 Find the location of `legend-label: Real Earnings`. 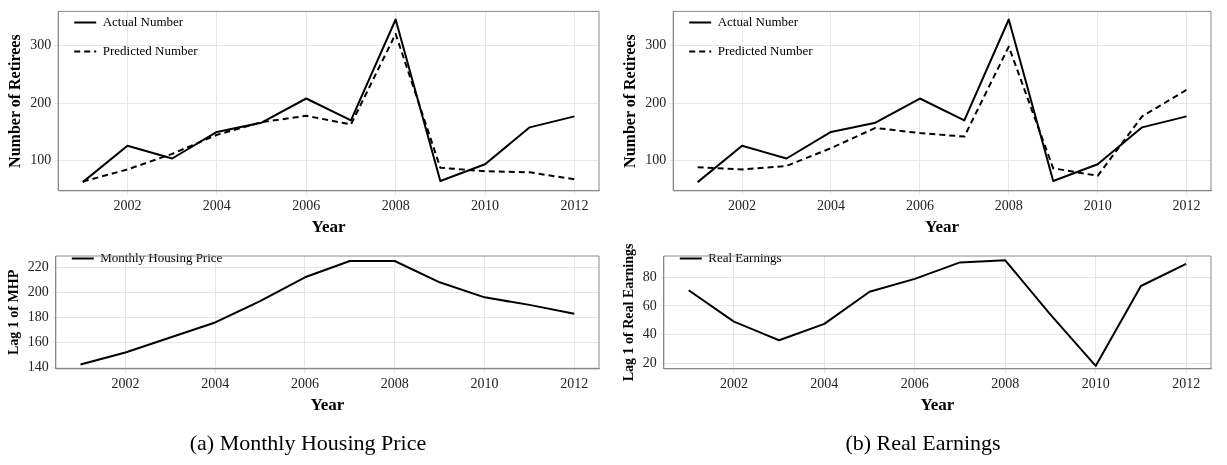

legend-label: Real Earnings is located at coordinates (745, 257).